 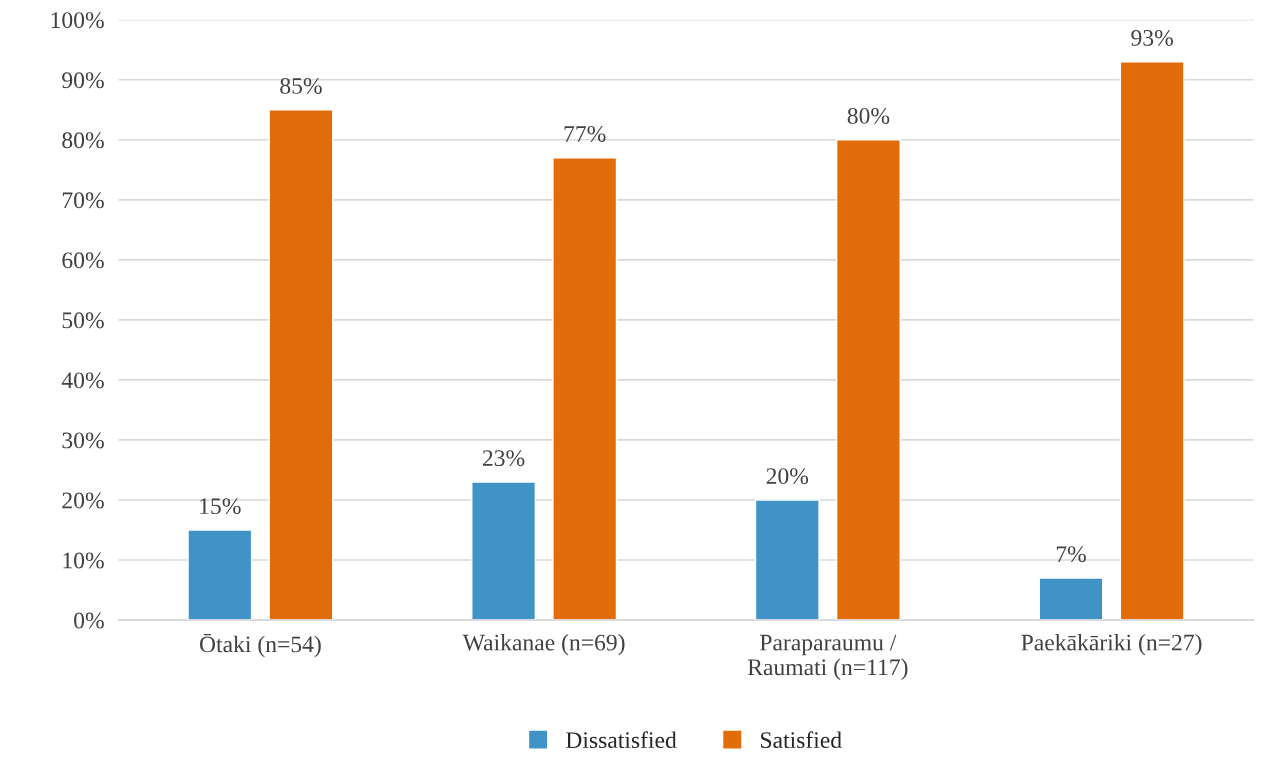 I want to click on x-tick-label: Ōtaki (n=54), so click(x=260, y=645).